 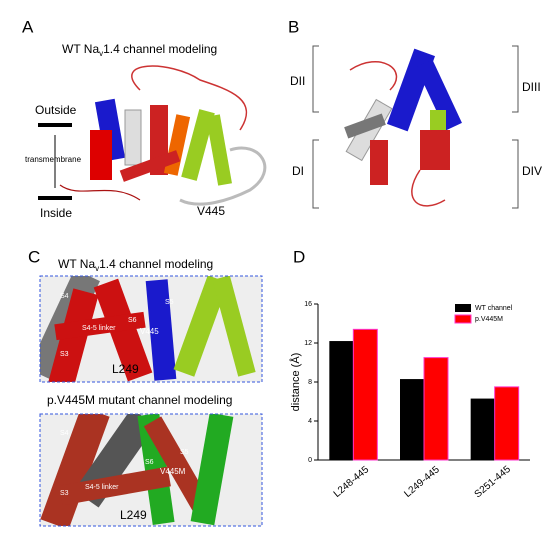 What do you see at coordinates (56, 110) in the screenshot?
I see `outside-label: Outside` at bounding box center [56, 110].